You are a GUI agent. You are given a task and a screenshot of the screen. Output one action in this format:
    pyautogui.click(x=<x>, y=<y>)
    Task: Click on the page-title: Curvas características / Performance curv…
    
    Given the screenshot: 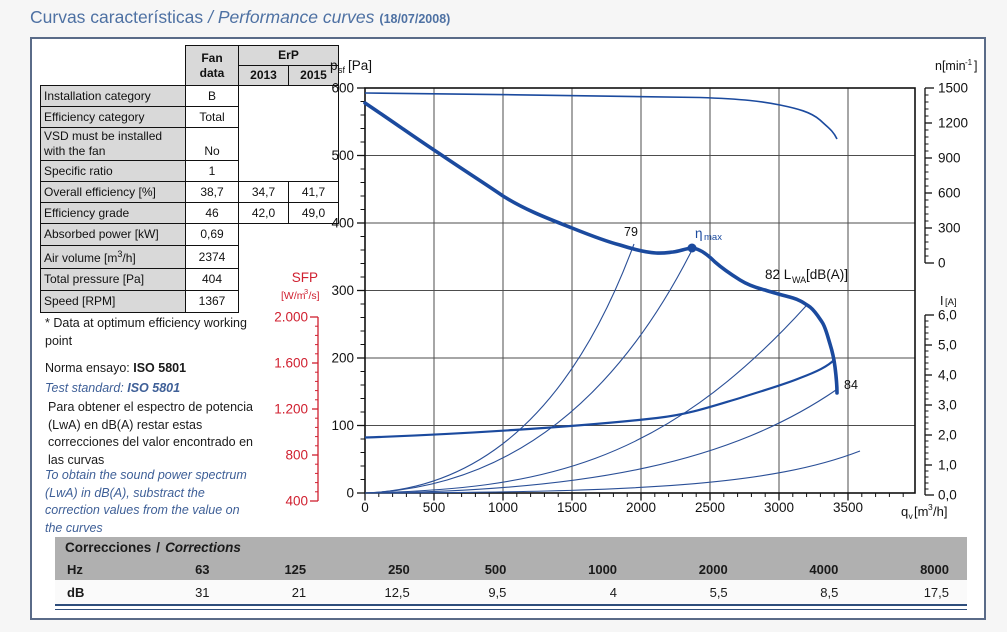 What is the action you would take?
    pyautogui.click(x=240, y=17)
    